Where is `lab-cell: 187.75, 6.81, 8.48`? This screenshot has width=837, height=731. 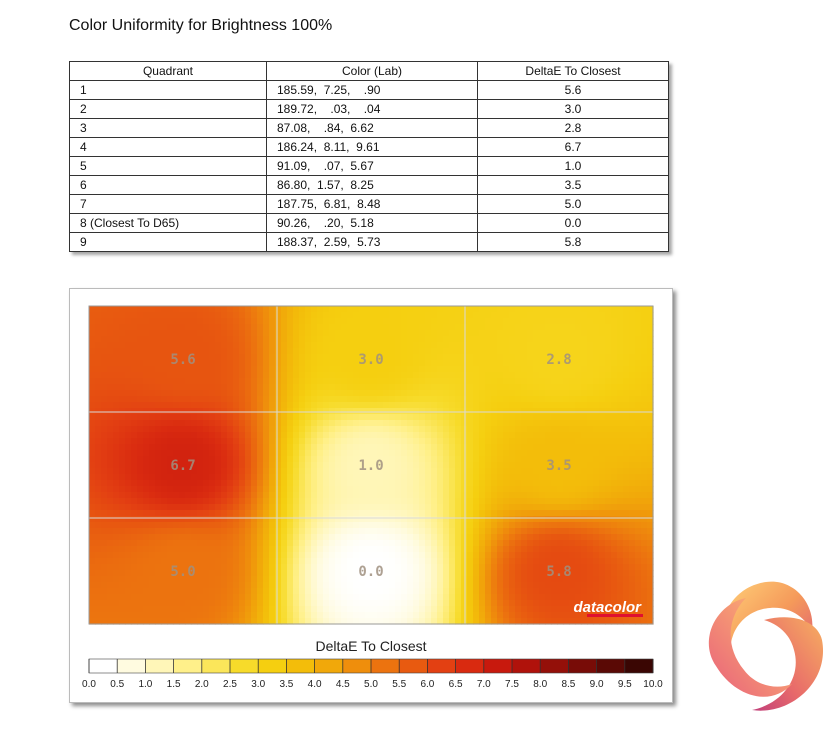 lab-cell: 187.75, 6.81, 8.48 is located at coordinates (372, 204).